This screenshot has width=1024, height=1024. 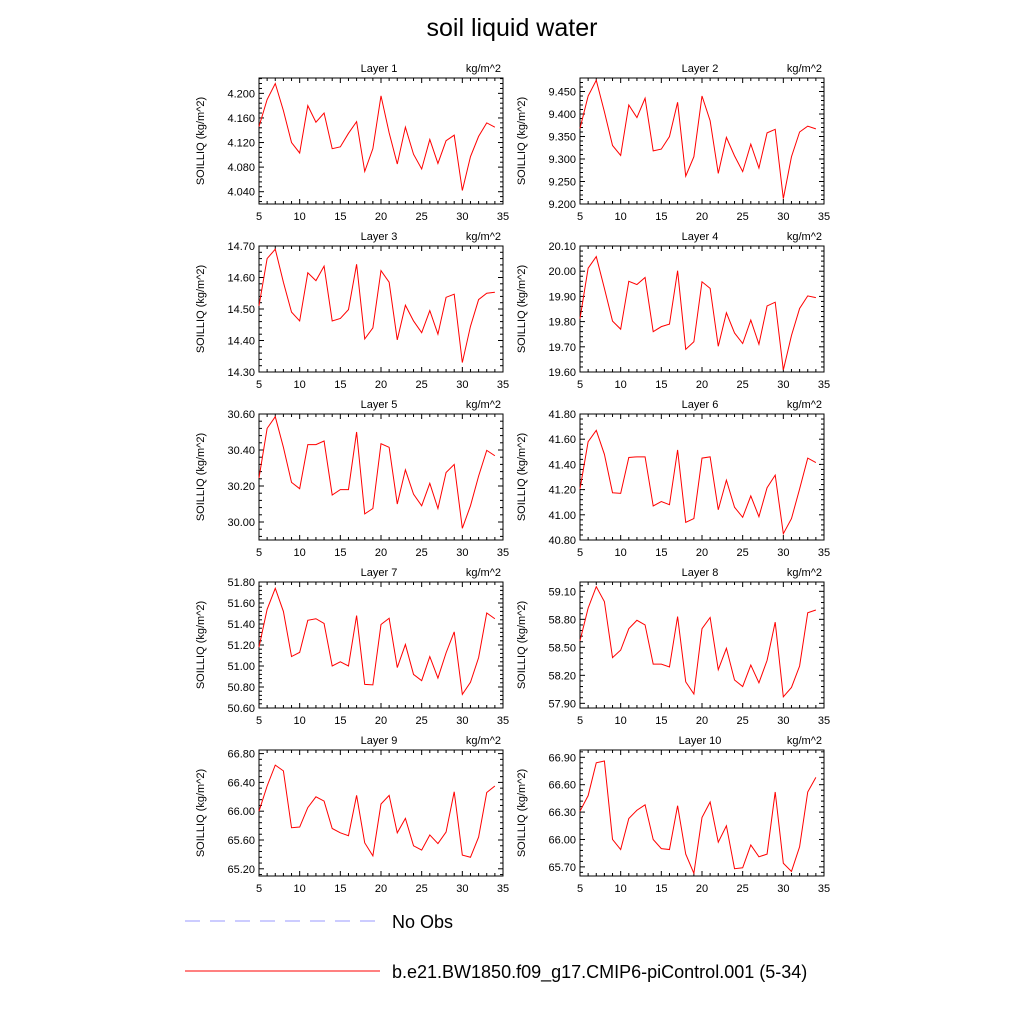 I want to click on y-tick-label: 4.200, so click(x=241, y=94).